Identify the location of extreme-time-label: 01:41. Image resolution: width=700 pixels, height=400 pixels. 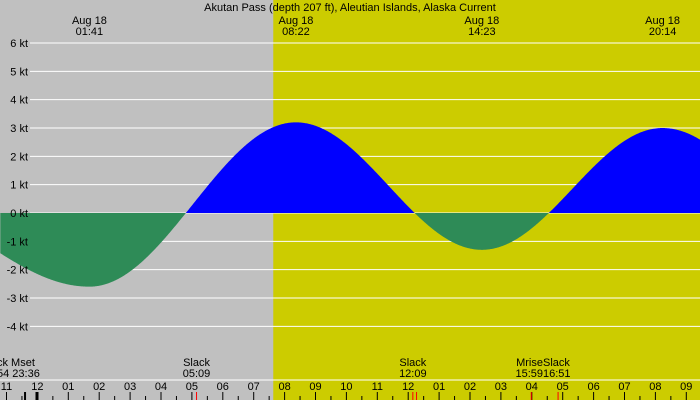
(90, 32).